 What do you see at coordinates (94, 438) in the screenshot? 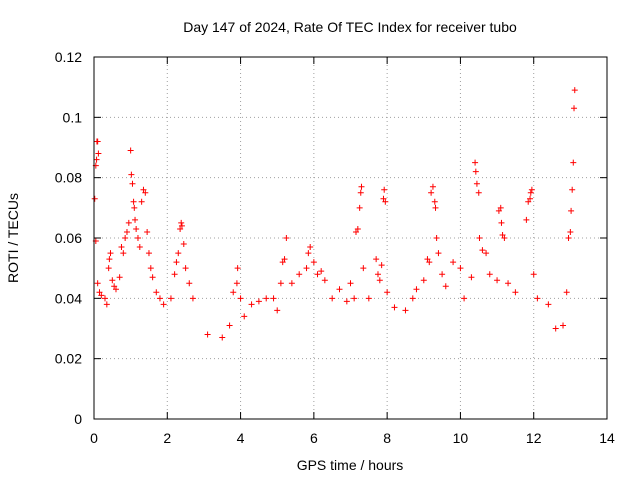
I see `x-tick-label: 0` at bounding box center [94, 438].